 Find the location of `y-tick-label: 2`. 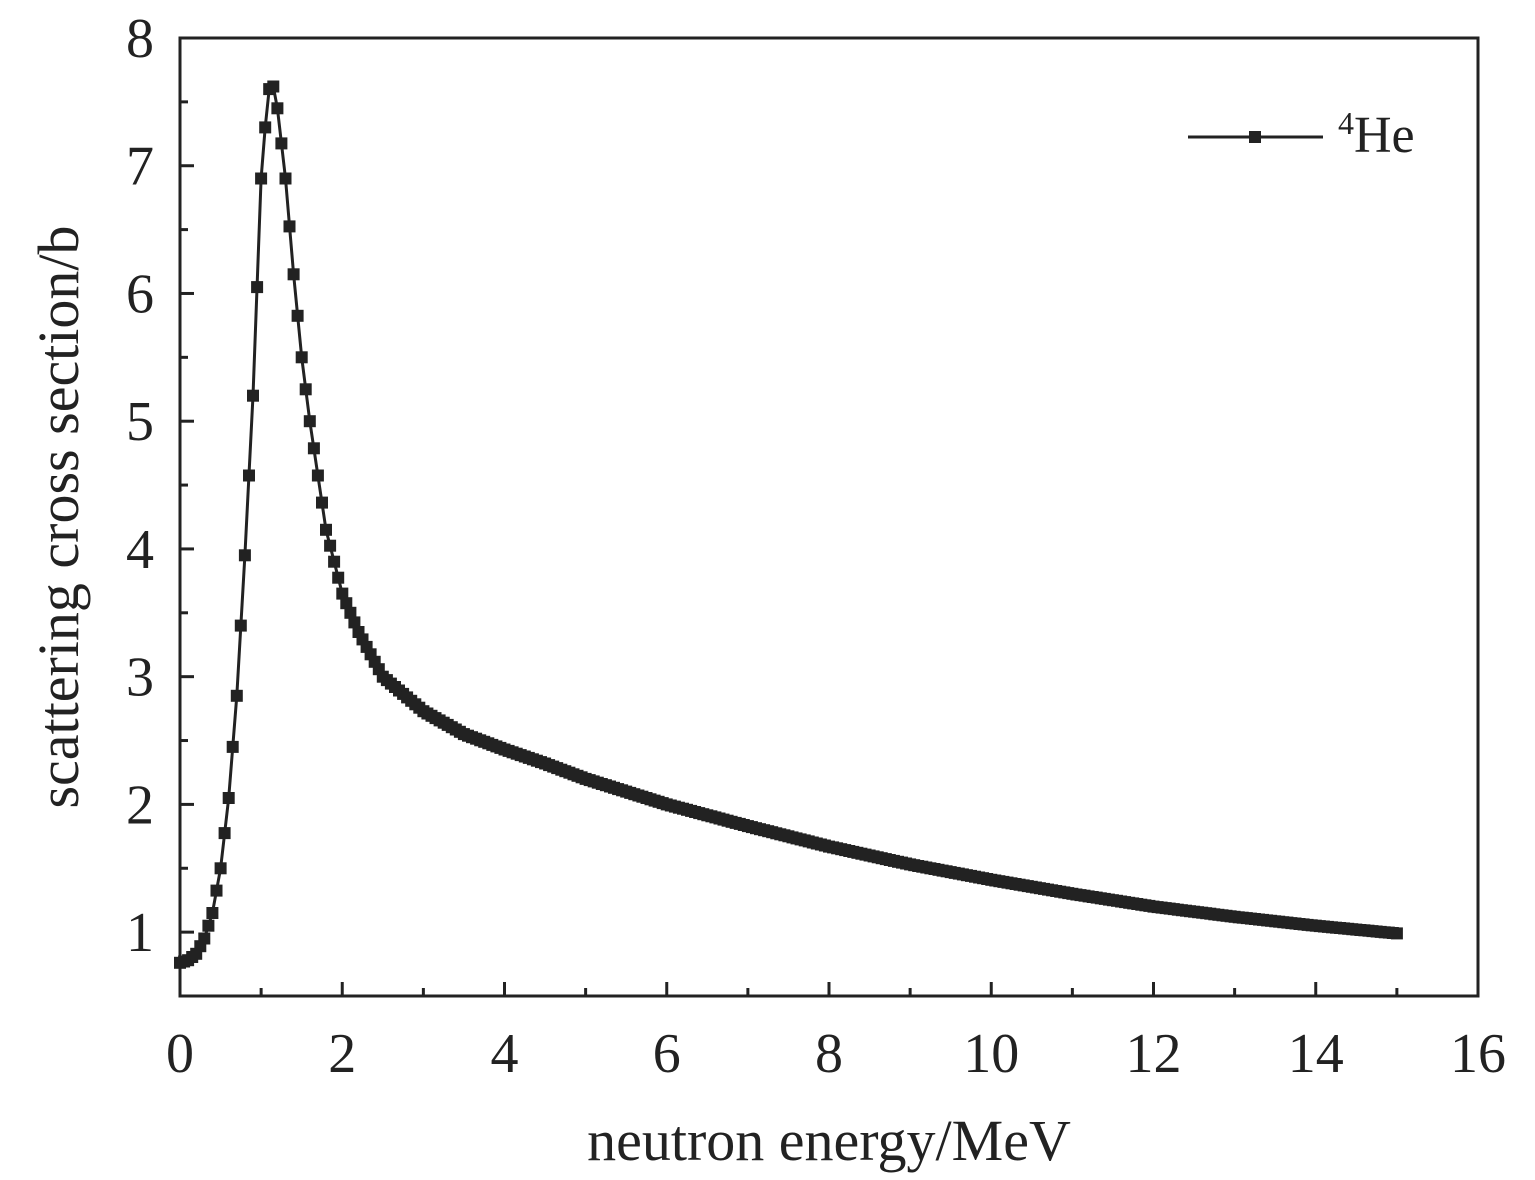

y-tick-label: 2 is located at coordinates (140, 805).